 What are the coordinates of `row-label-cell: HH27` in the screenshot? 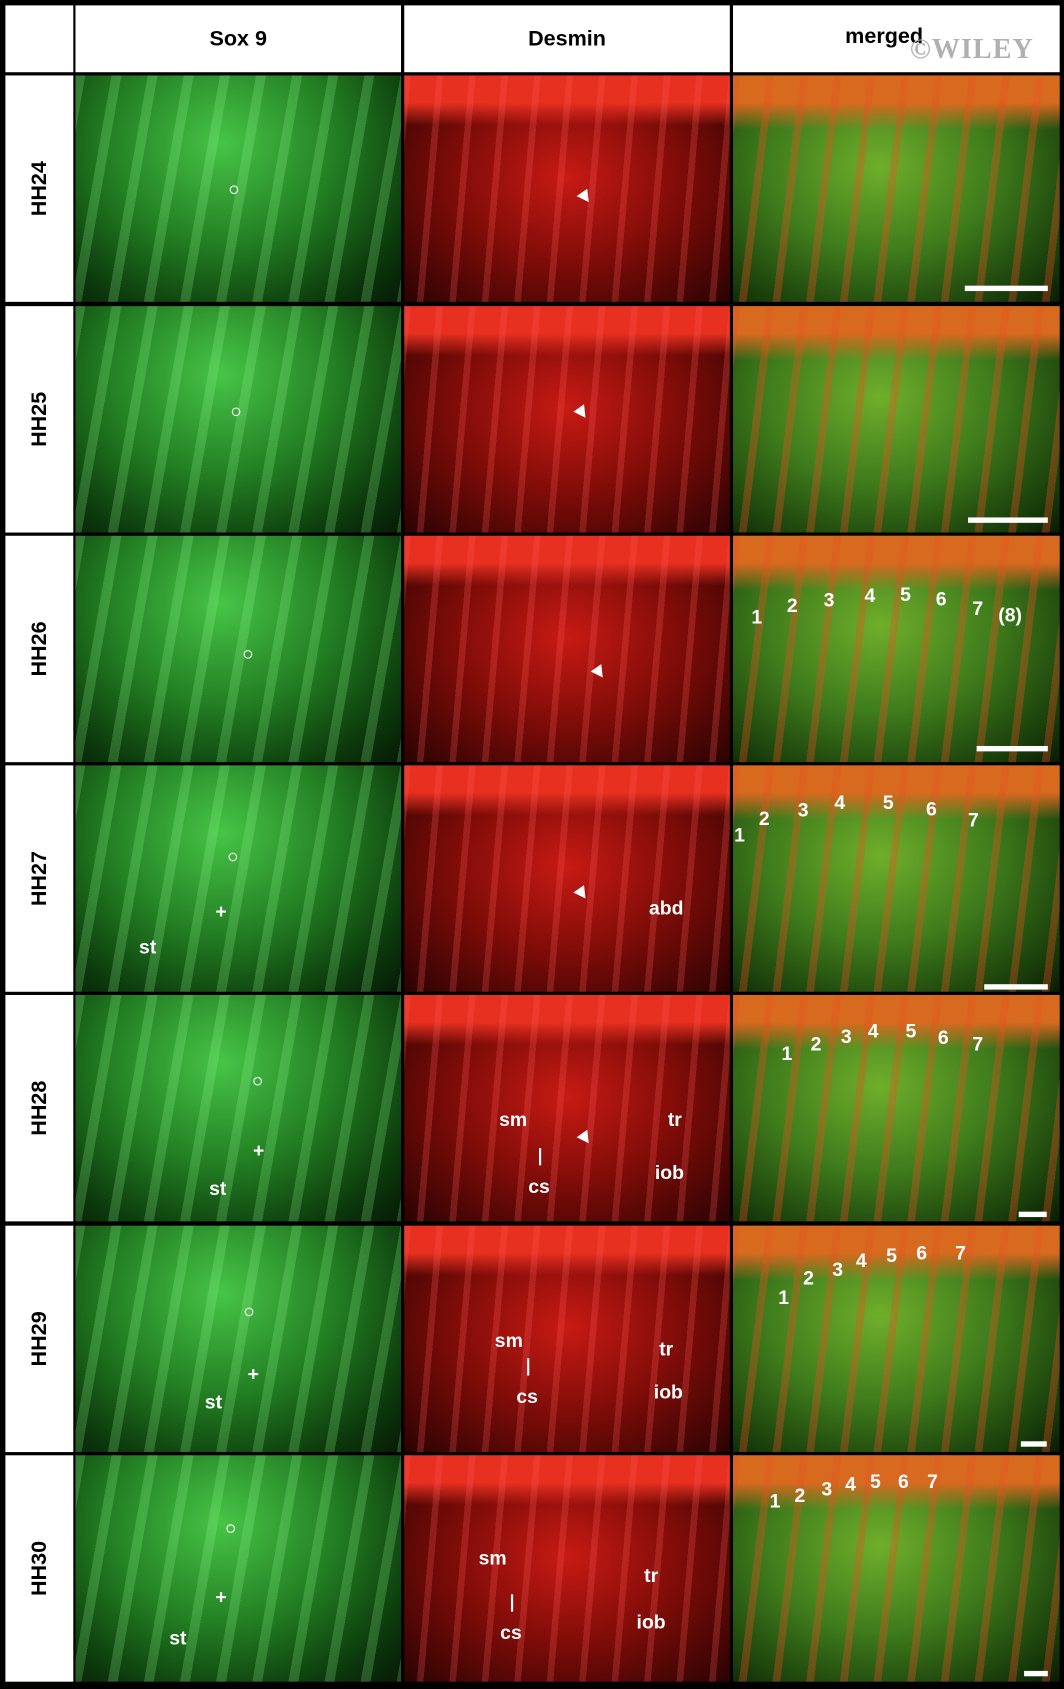 It's located at (39, 878).